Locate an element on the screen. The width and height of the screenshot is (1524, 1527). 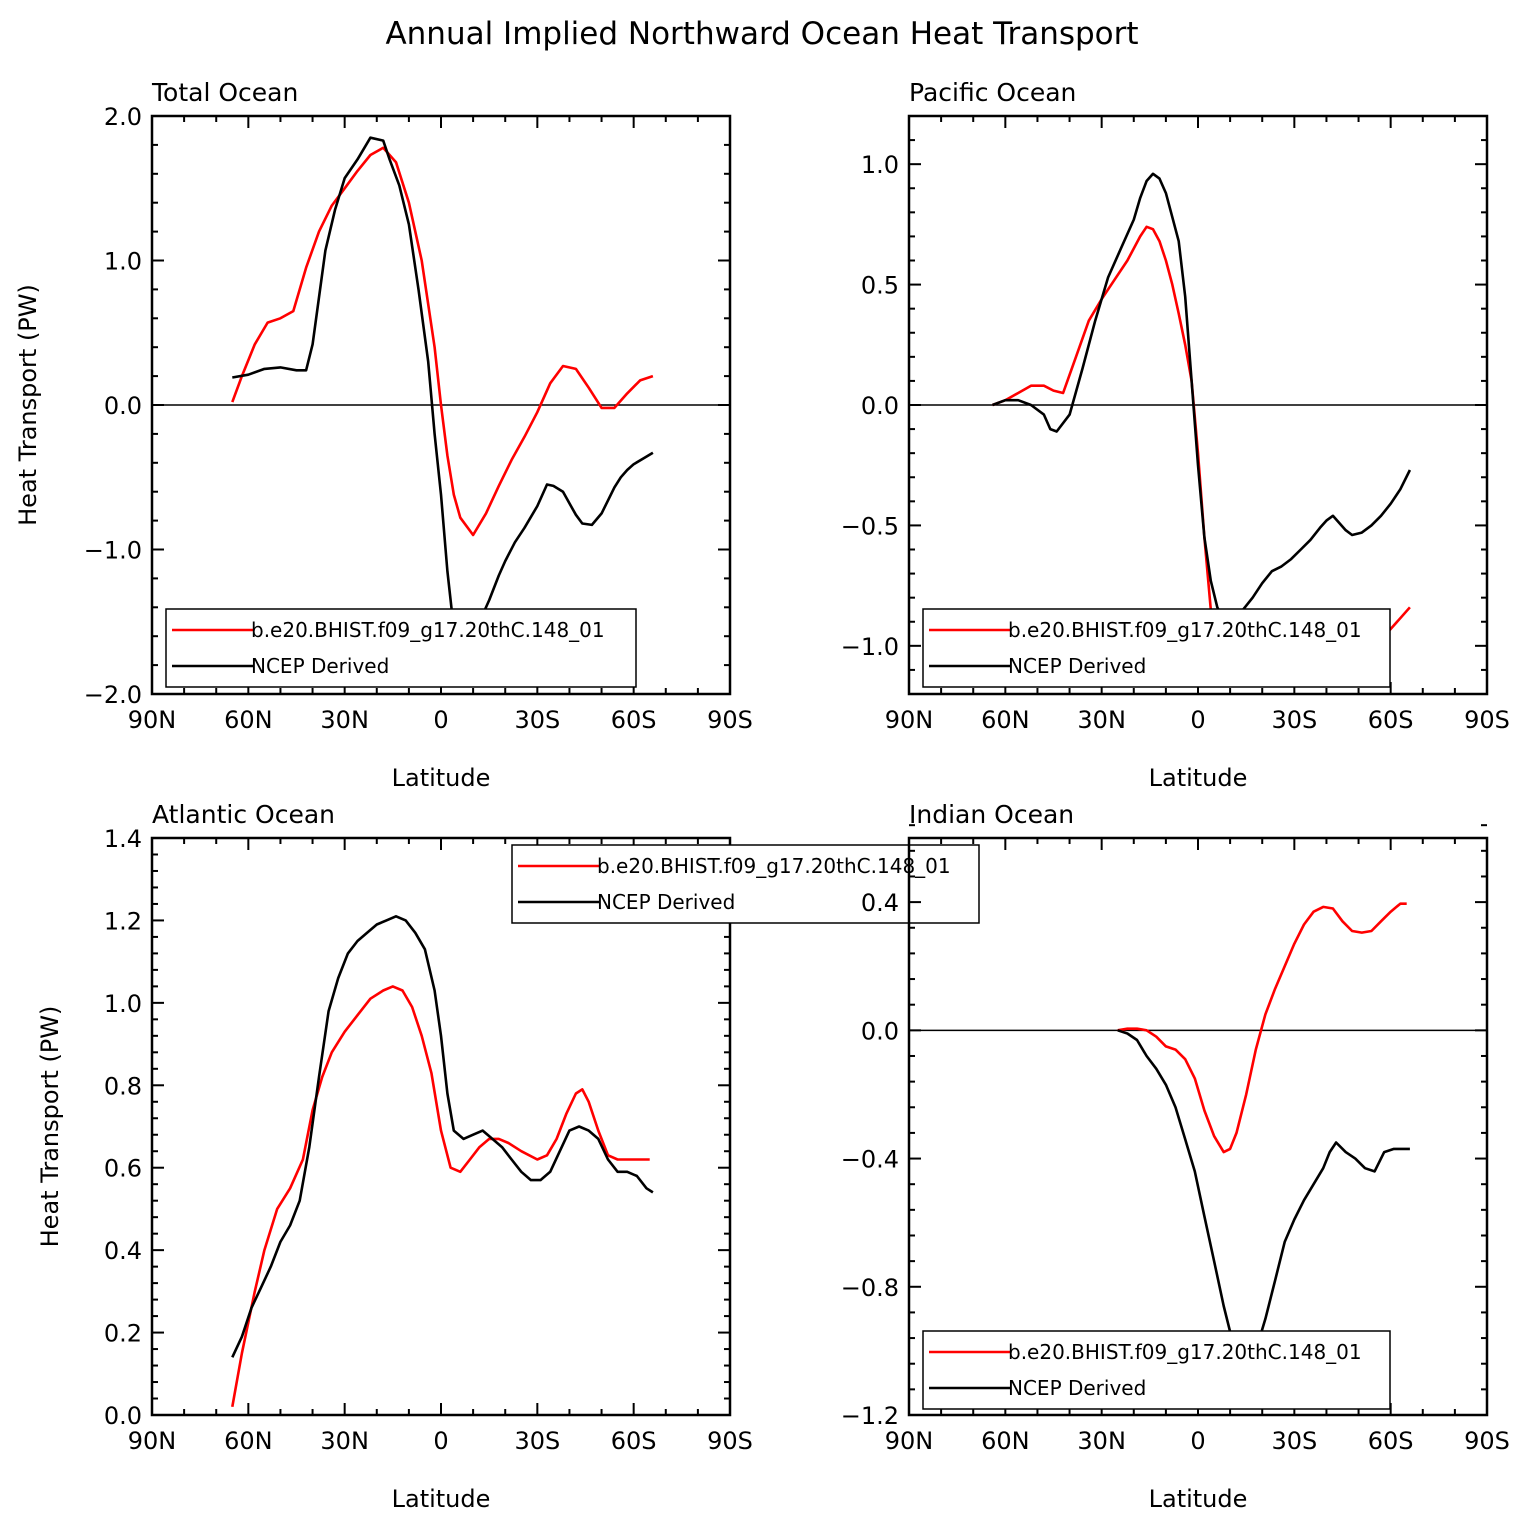
y-tick-label: 0.6 is located at coordinates (123, 1169).